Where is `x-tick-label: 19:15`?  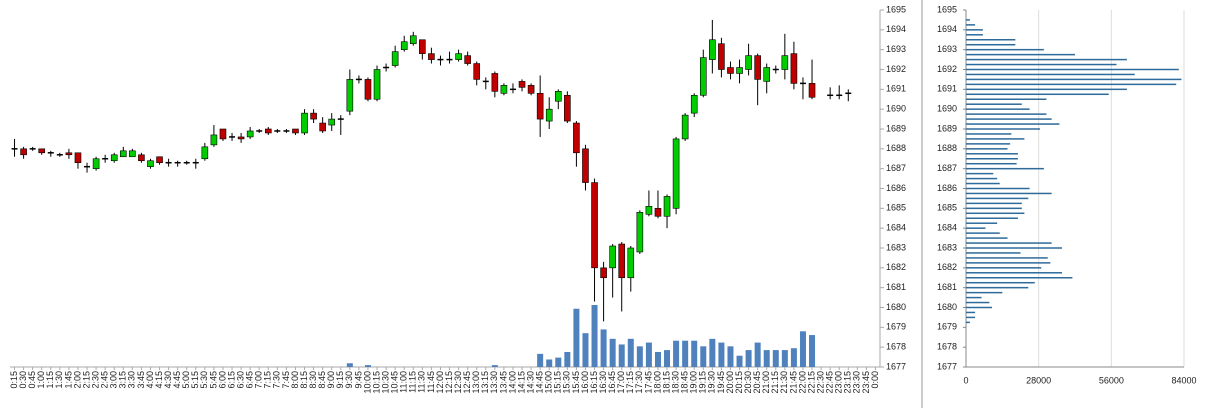
x-tick-label: 19:15 is located at coordinates (703, 382).